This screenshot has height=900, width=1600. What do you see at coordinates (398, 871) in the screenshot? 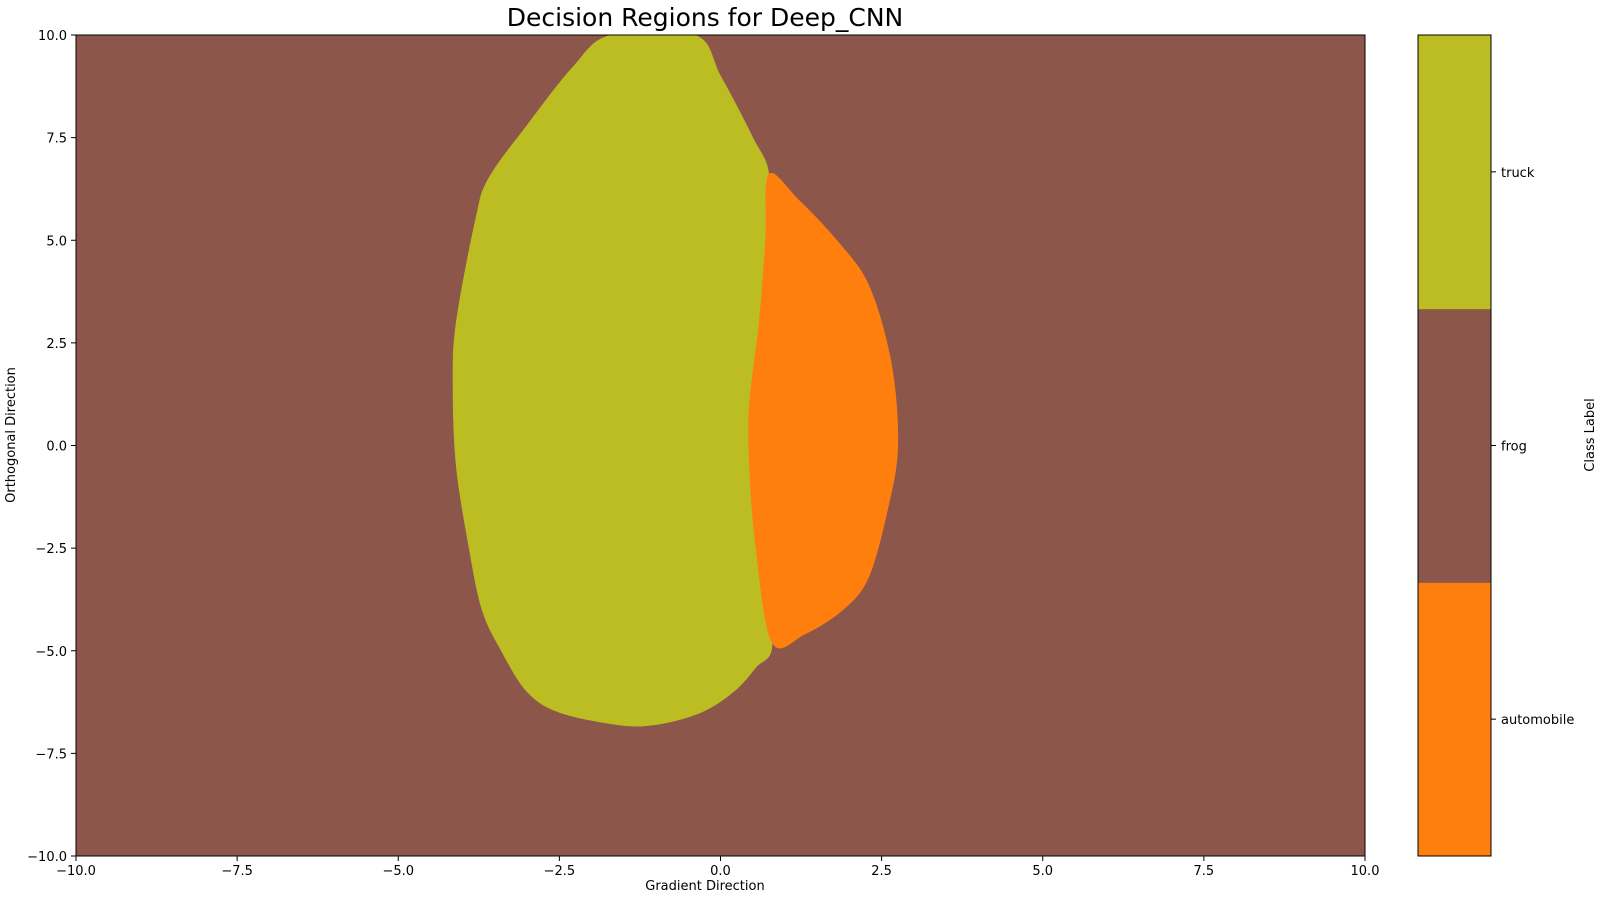
I see `x-tick-label: −5.0` at bounding box center [398, 871].